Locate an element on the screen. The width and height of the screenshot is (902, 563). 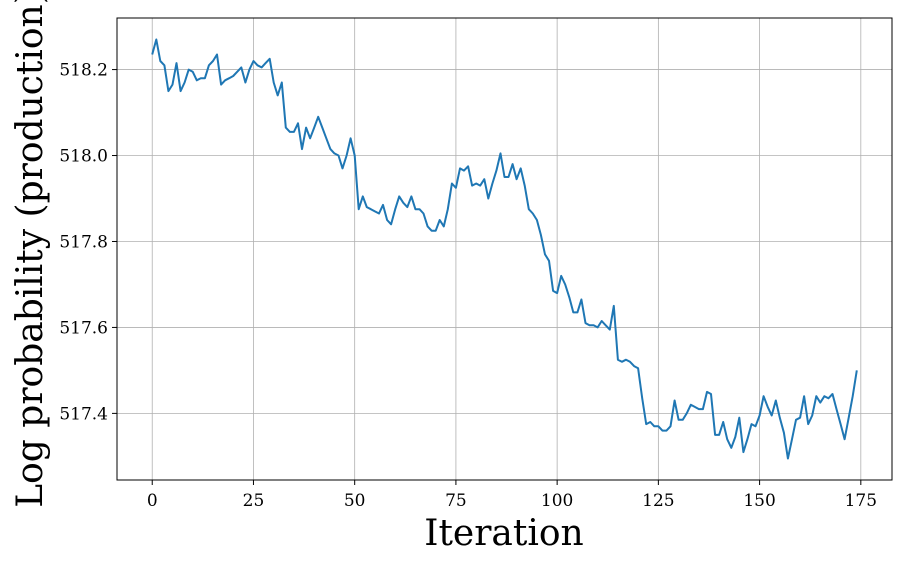
x-tick-label: 100 is located at coordinates (557, 501).